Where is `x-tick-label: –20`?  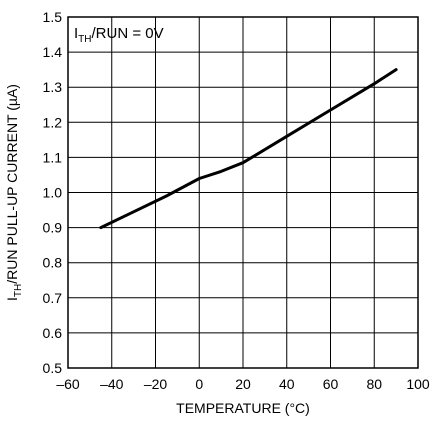
x-tick-label: –20 is located at coordinates (156, 384).